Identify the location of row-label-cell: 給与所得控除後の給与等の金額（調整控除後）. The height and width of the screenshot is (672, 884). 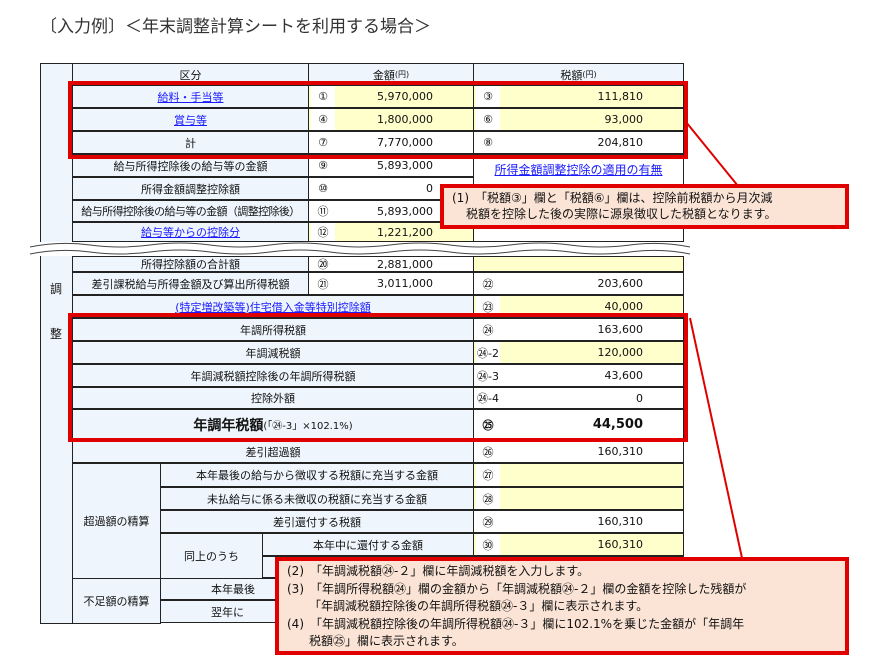
(190, 211).